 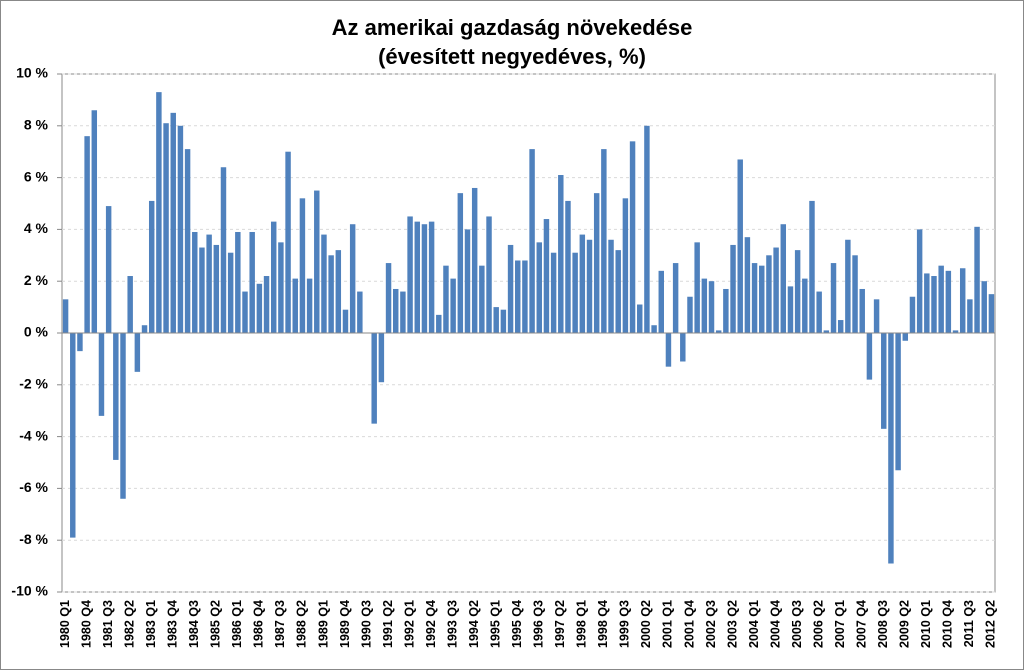 What do you see at coordinates (323, 624) in the screenshot?
I see `x-tick-label: 1989 Q1` at bounding box center [323, 624].